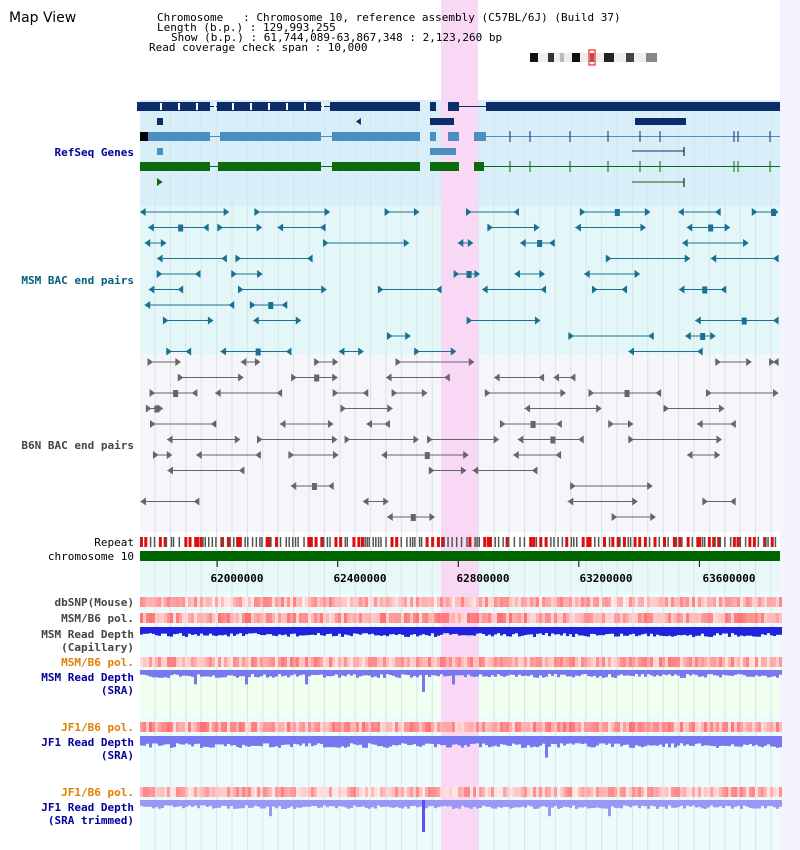 This screenshot has width=800, height=850. I want to click on track-label-jf1-depth-sra: JF1 Read Depth, so click(87, 742).